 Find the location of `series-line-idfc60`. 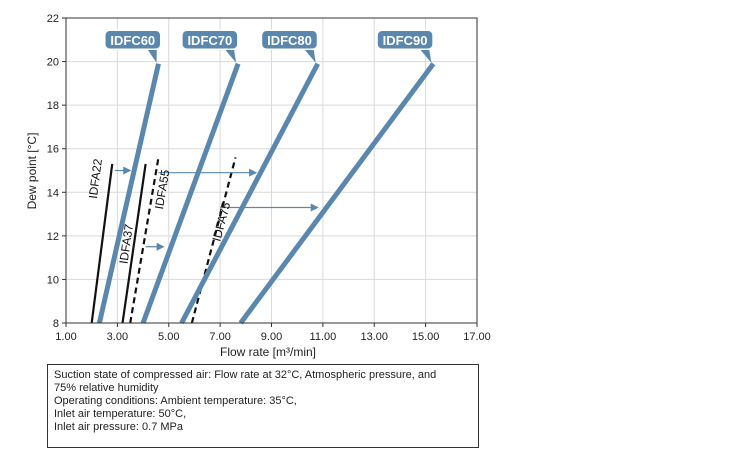

series-line-idfc60 is located at coordinates (128, 193).